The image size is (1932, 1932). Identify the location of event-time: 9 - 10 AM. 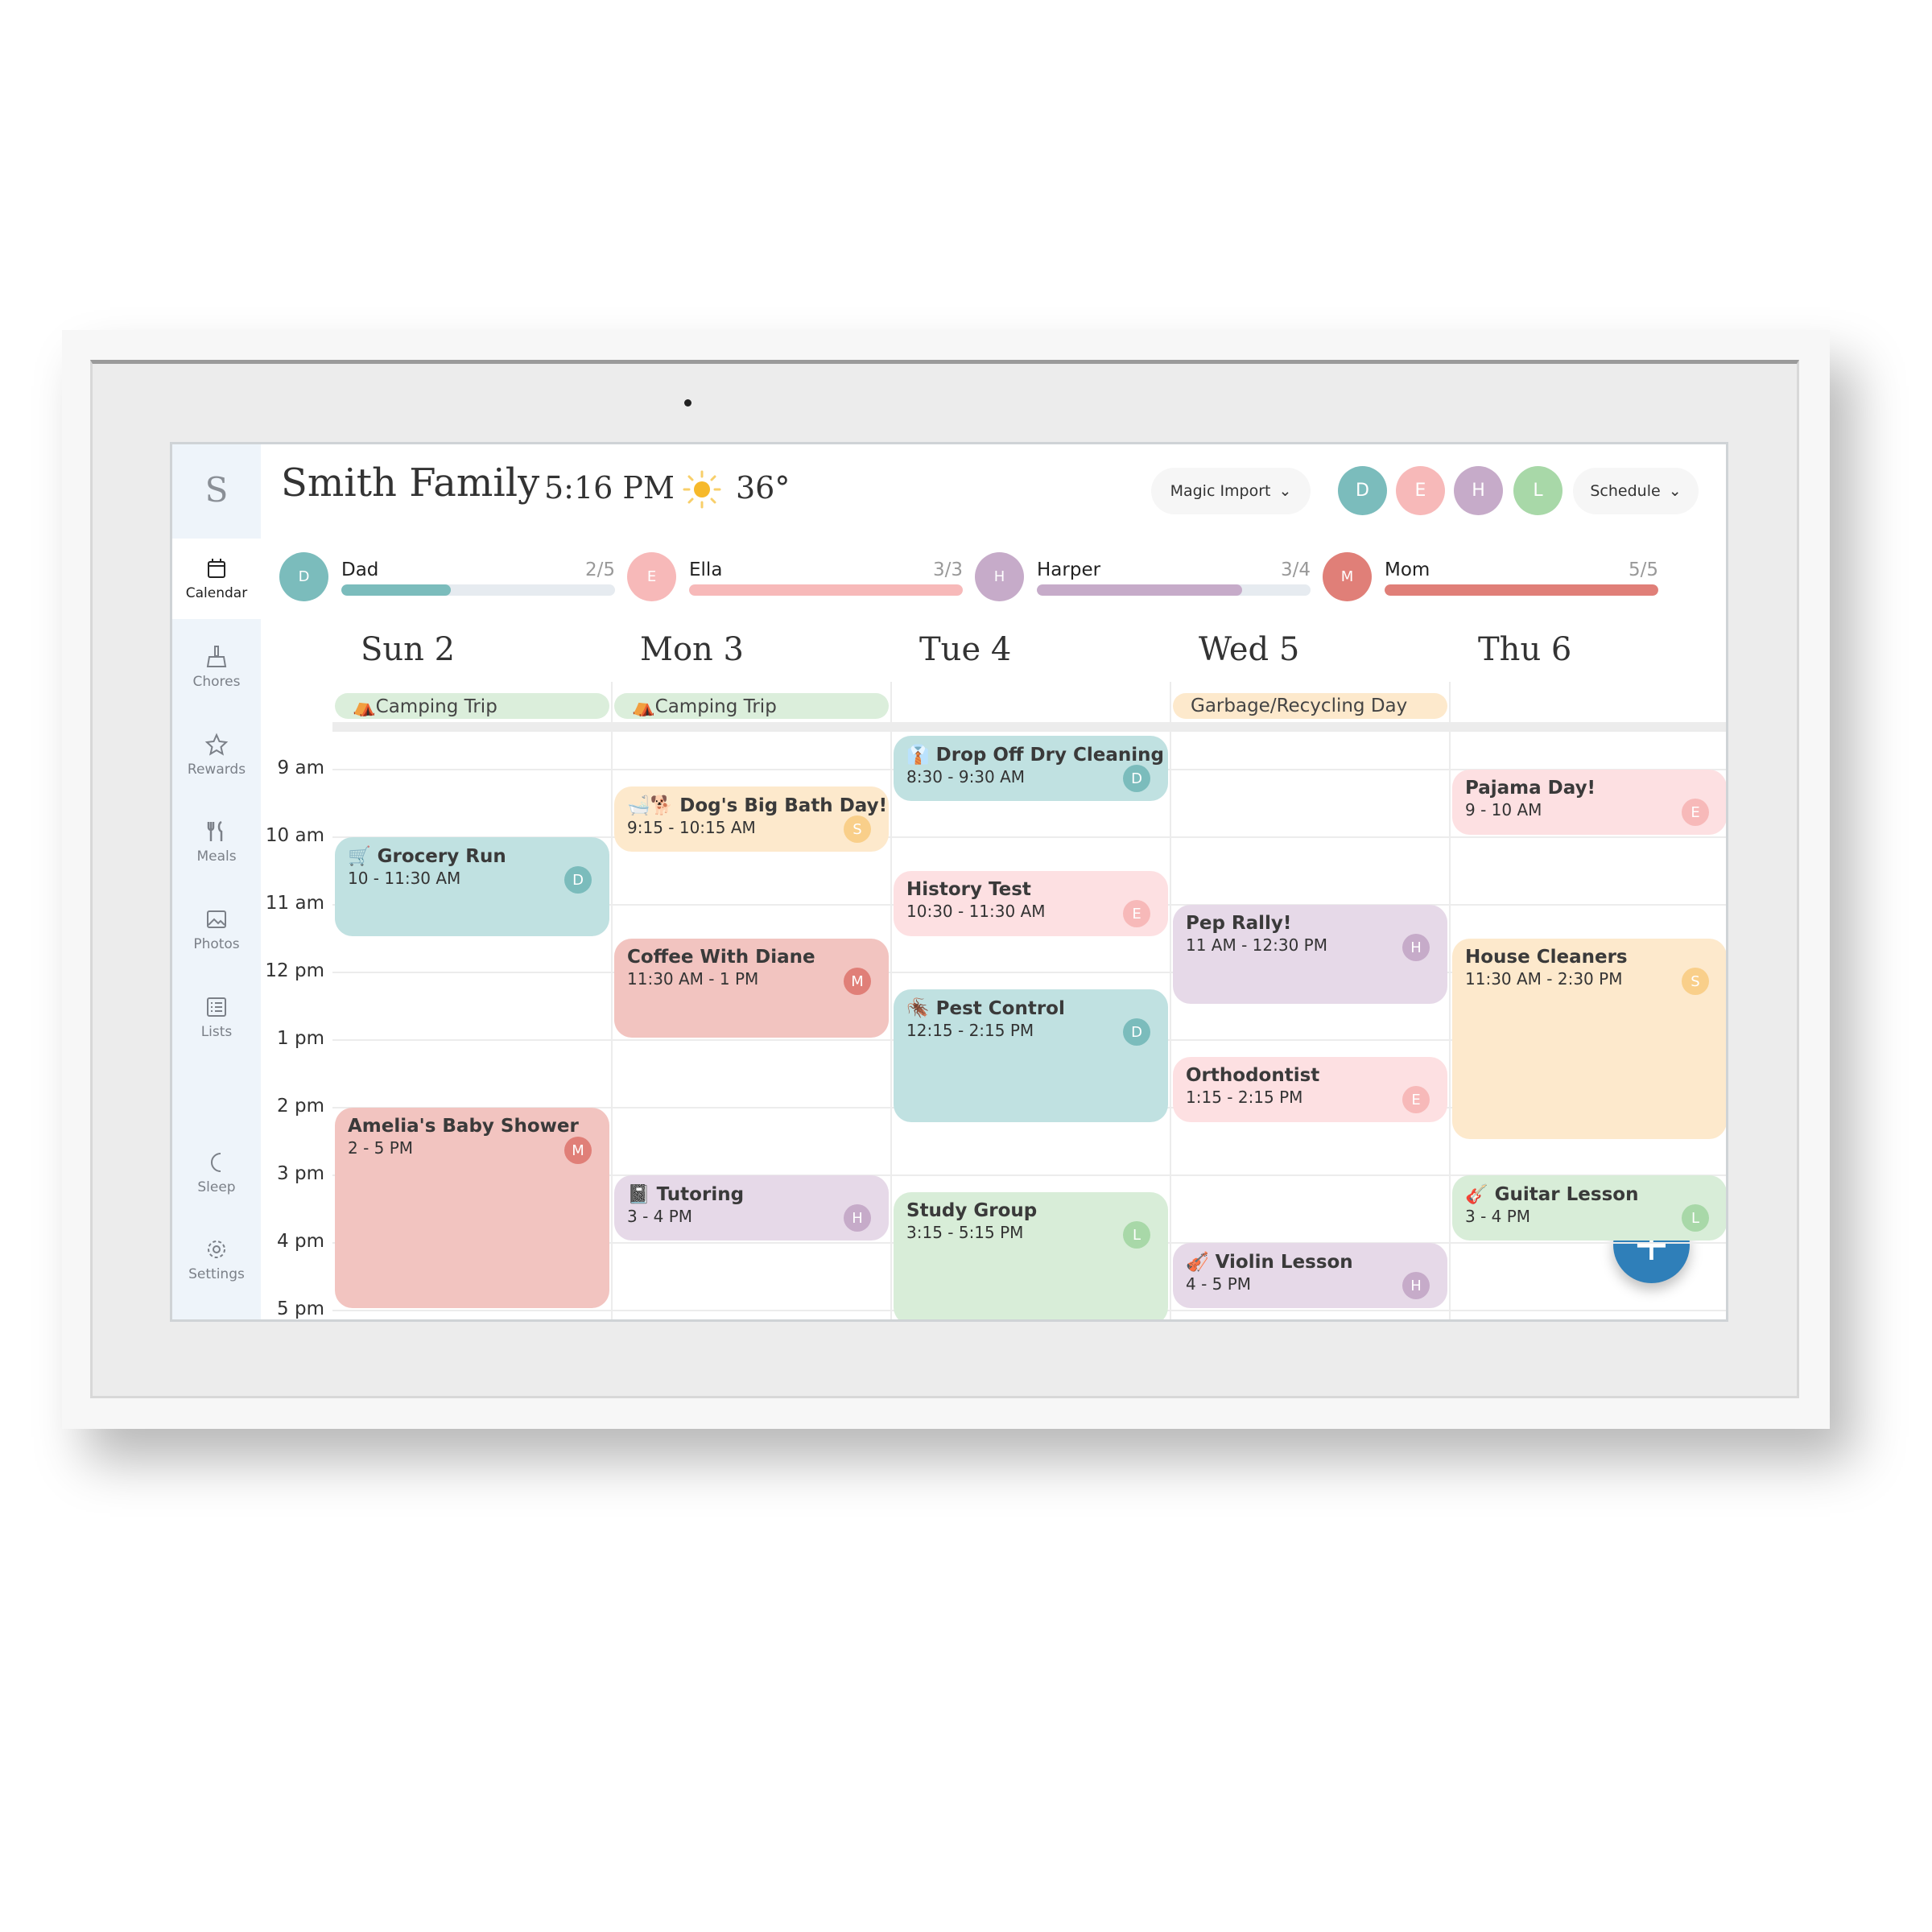
(1503, 809).